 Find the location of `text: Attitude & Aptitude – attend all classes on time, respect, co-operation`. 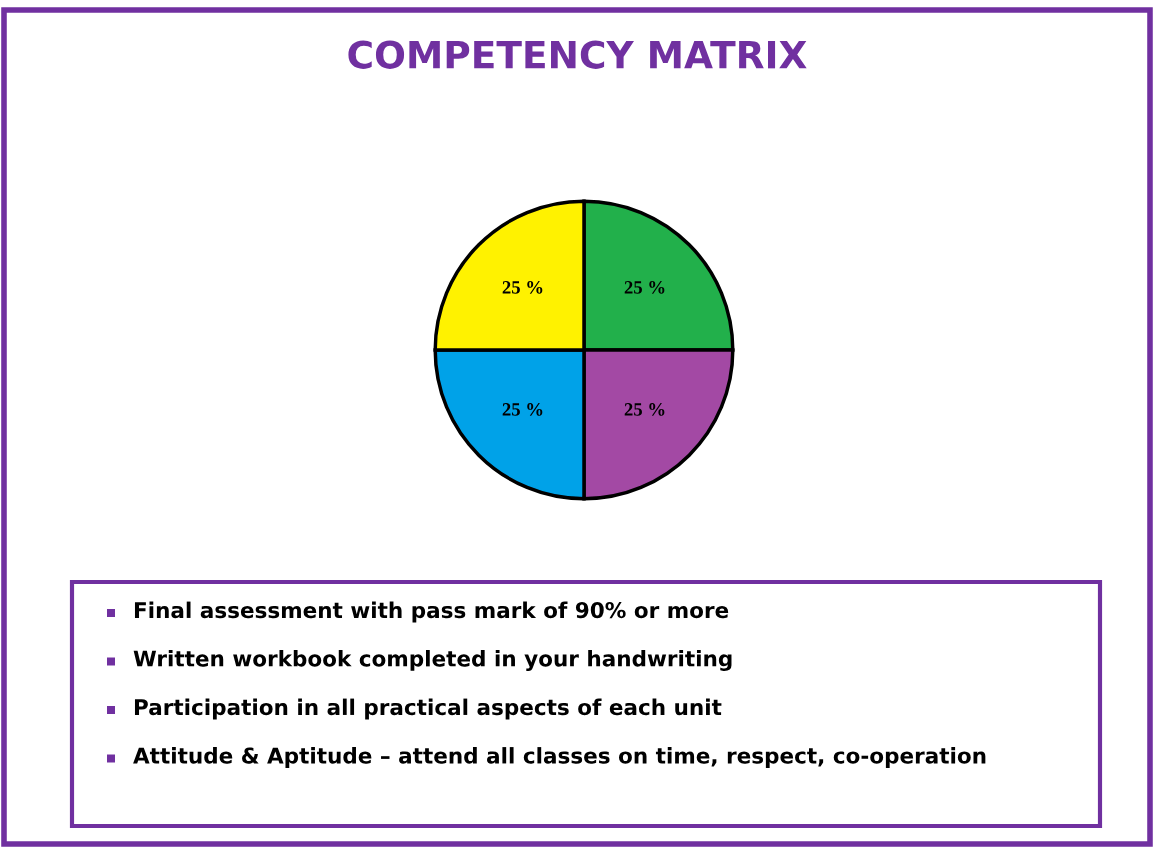

text: Attitude & Aptitude – attend all classes on time, respect, co-operation is located at coordinates (559, 757).